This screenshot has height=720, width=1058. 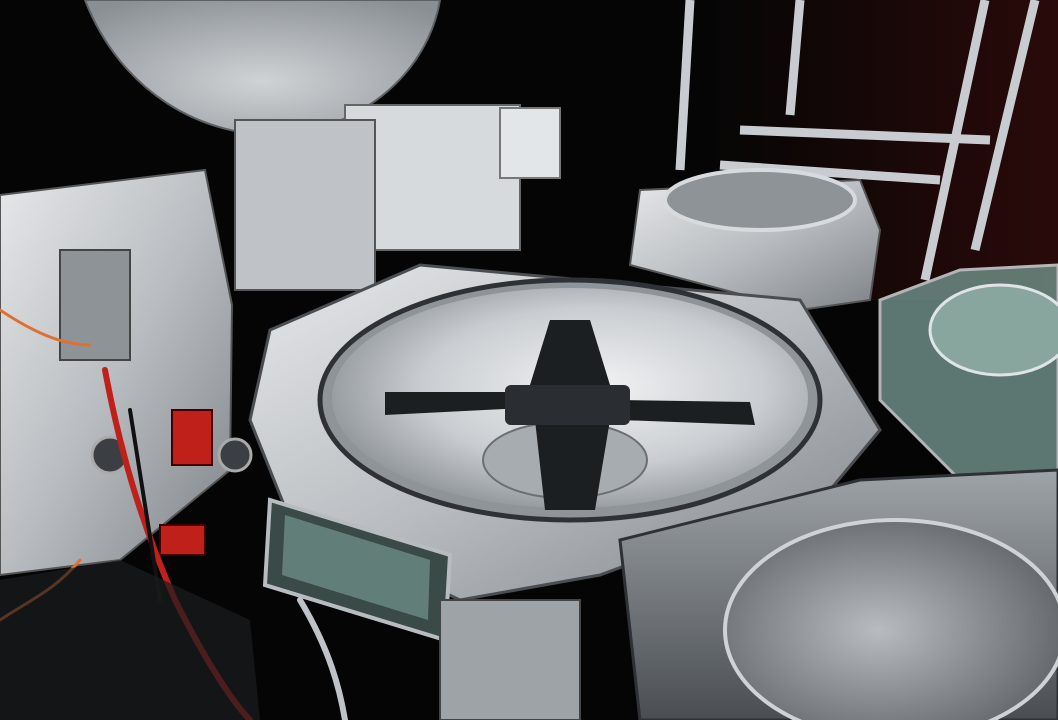 I want to click on gas-line, so click(x=322, y=658).